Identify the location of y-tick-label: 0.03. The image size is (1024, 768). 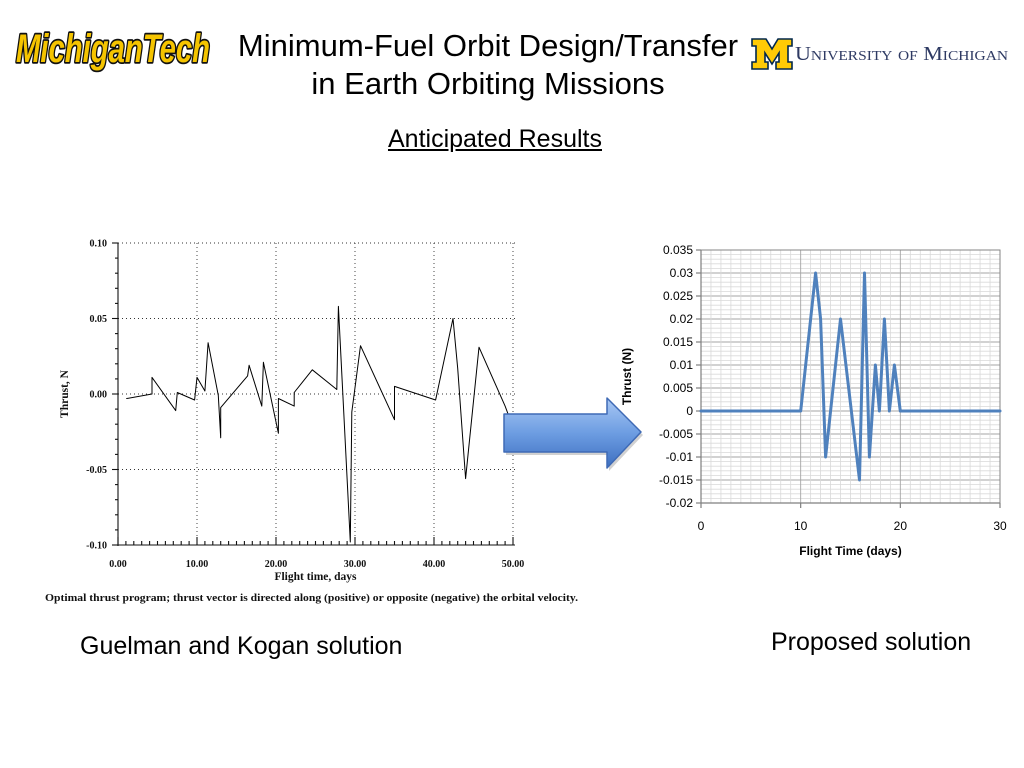
(682, 273).